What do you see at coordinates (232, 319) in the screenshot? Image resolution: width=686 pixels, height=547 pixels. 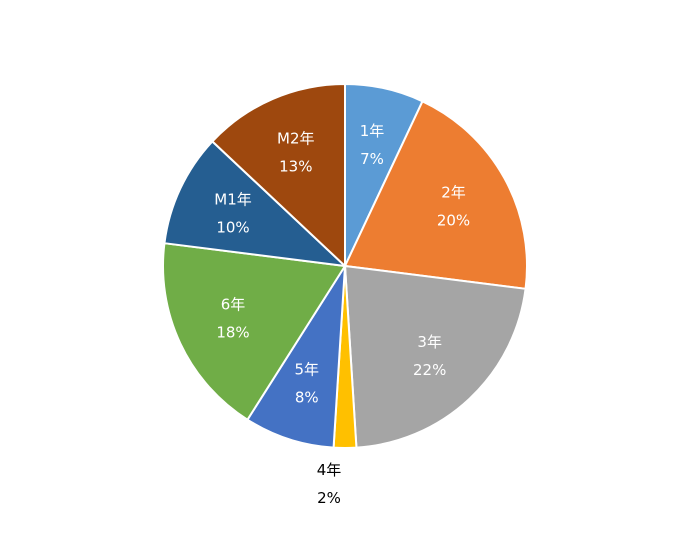 I see `pie-label-6: 6年 18%` at bounding box center [232, 319].